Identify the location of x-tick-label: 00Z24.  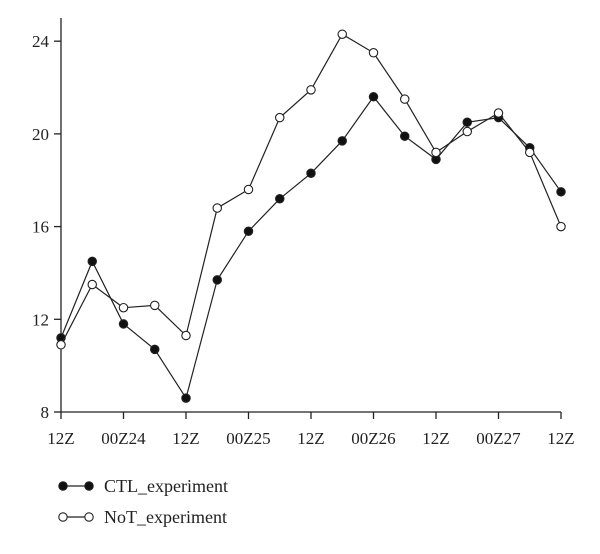
(123, 438).